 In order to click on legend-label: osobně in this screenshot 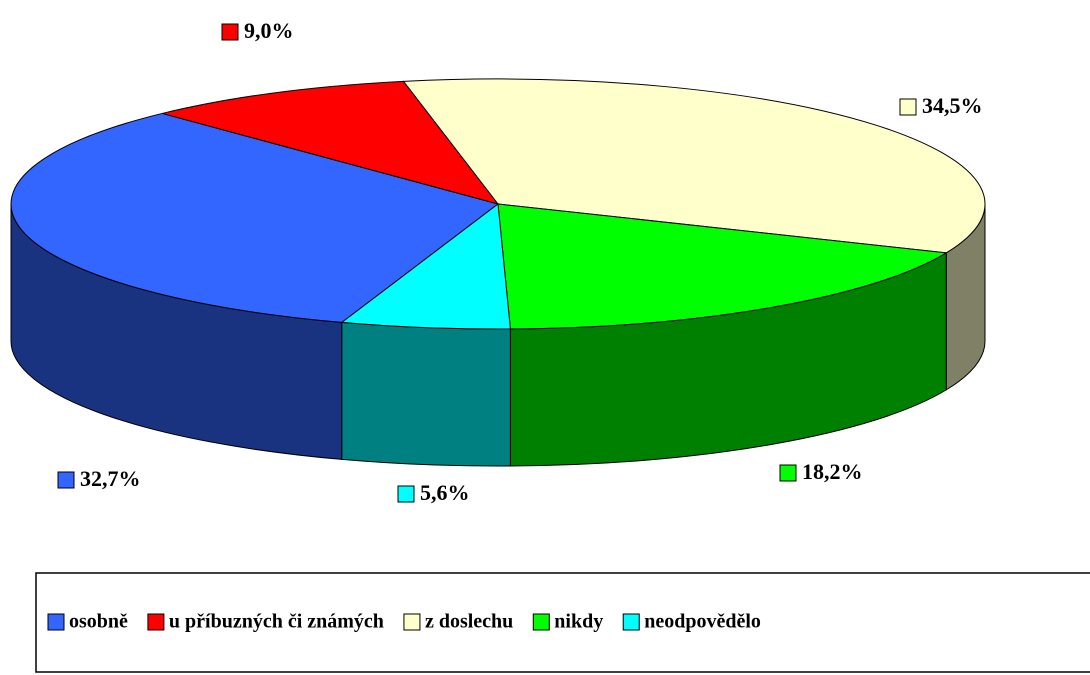, I will do `click(98, 622)`.